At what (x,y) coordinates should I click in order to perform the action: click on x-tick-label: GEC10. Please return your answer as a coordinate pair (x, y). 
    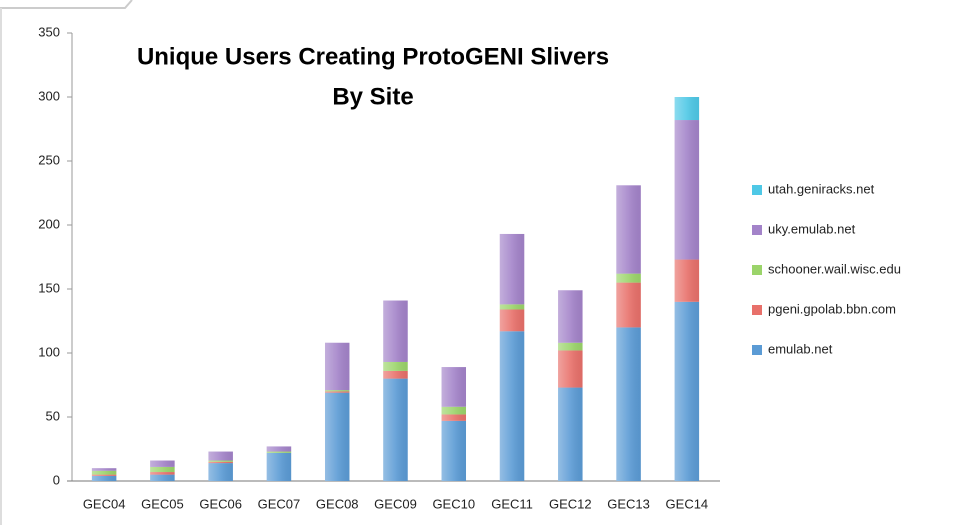
    Looking at the image, I should click on (453, 503).